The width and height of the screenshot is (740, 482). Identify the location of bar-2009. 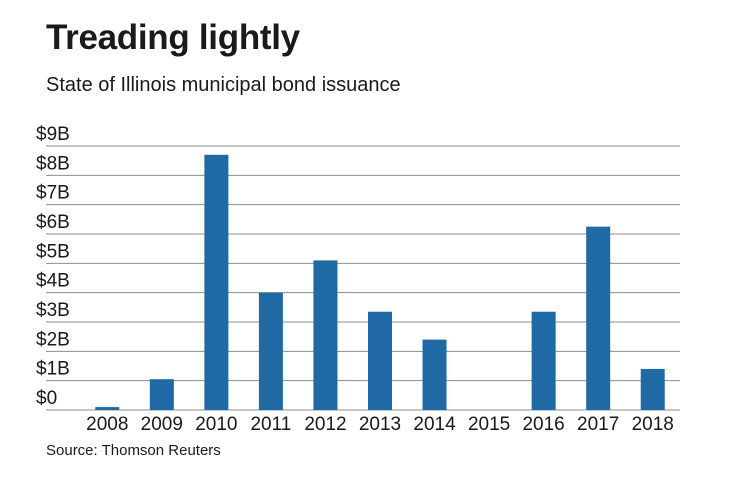
(161, 394).